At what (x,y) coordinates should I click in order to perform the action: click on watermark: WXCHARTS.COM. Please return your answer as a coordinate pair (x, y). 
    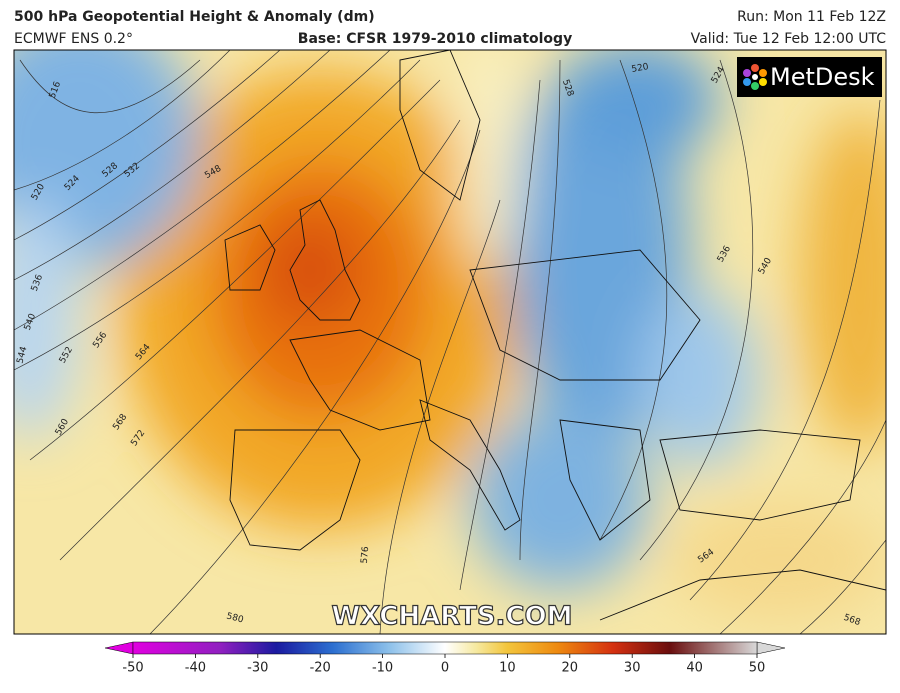
    Looking at the image, I should click on (451, 617).